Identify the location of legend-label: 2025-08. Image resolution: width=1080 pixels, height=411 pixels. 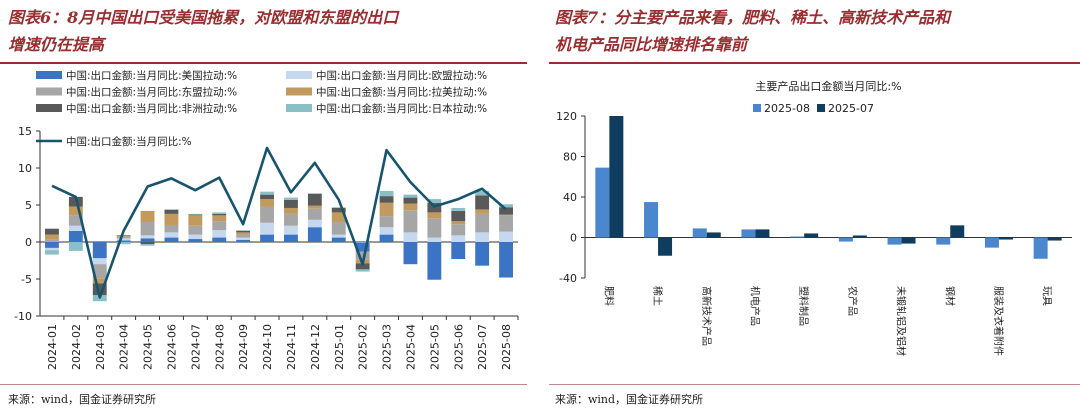
(787, 108).